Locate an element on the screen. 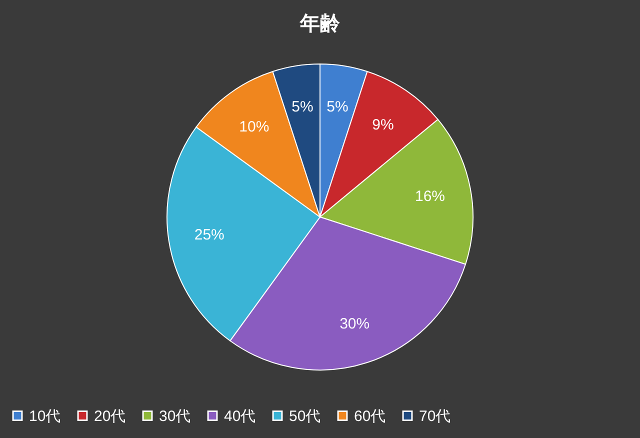 This screenshot has height=438, width=640. legend-label: 40代 is located at coordinates (240, 416).